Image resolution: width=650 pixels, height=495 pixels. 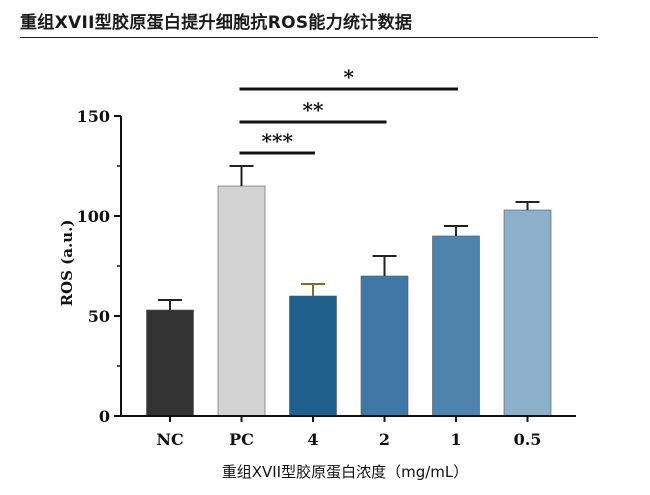 I want to click on bar-NC, so click(x=170, y=363).